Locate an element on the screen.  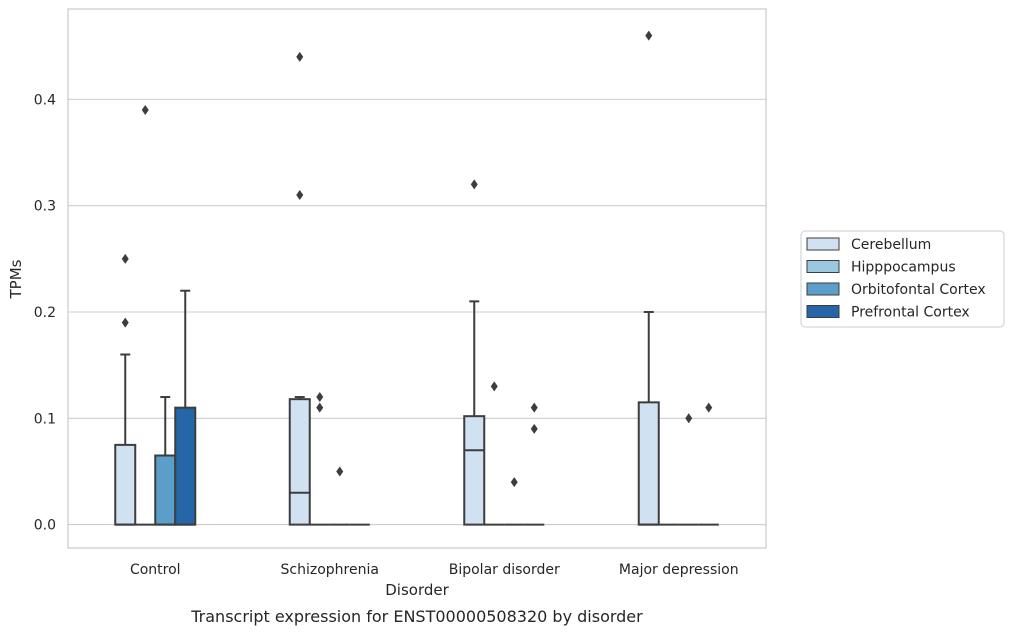
y-axis-title: TPMs is located at coordinates (16, 279).